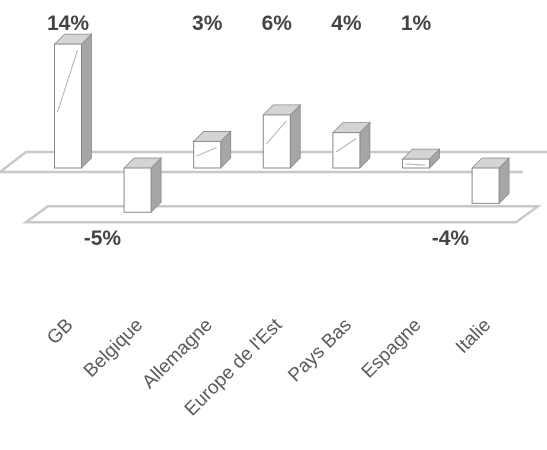  Describe the element at coordinates (320, 351) in the screenshot. I see `tick-label: Pays Bas` at that location.